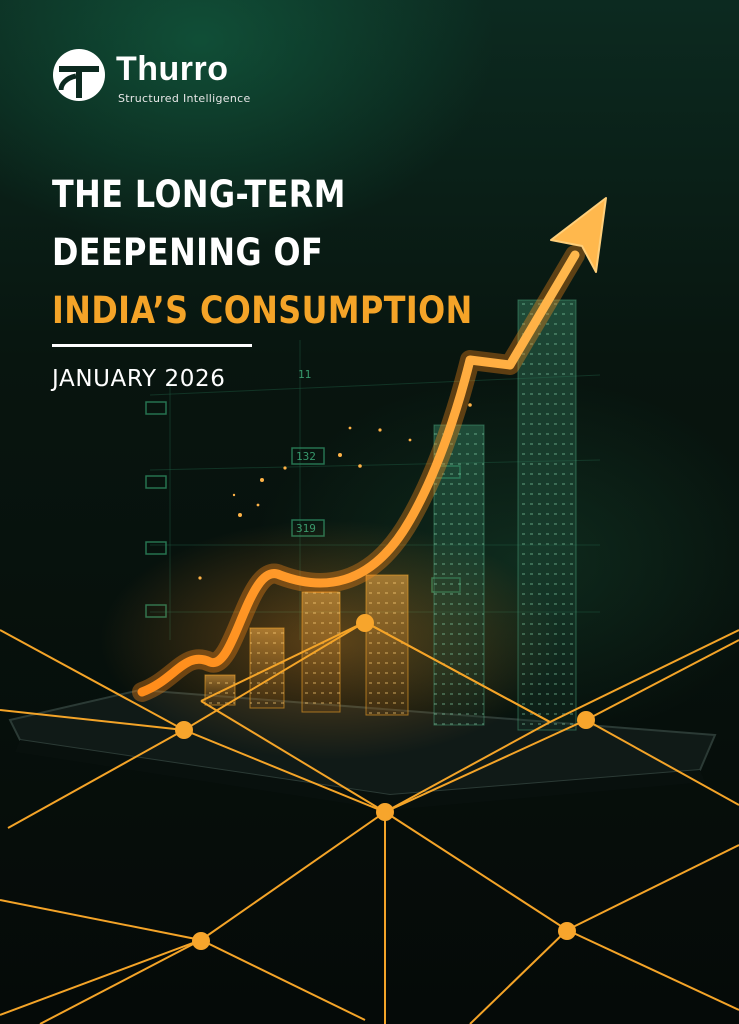 The width and height of the screenshot is (739, 1024). What do you see at coordinates (184, 98) in the screenshot?
I see `brand-tagline: Structured Intelligence` at bounding box center [184, 98].